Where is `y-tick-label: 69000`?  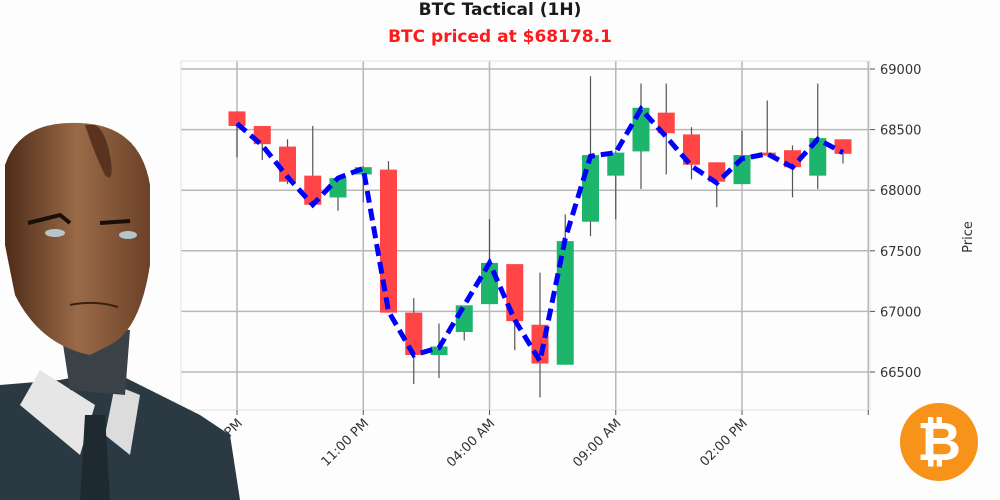 y-tick-label: 69000 is located at coordinates (900, 70).